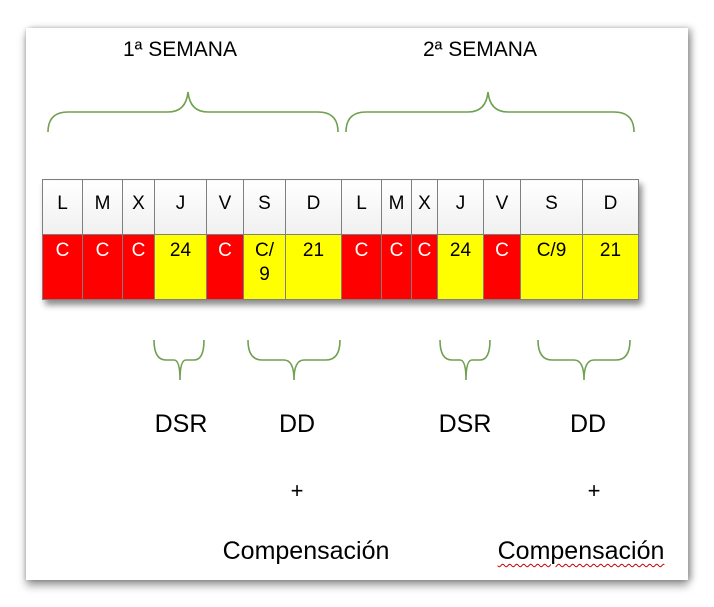 The height and width of the screenshot is (607, 714). I want to click on compensation-label-week-2: Compensación, so click(581, 551).